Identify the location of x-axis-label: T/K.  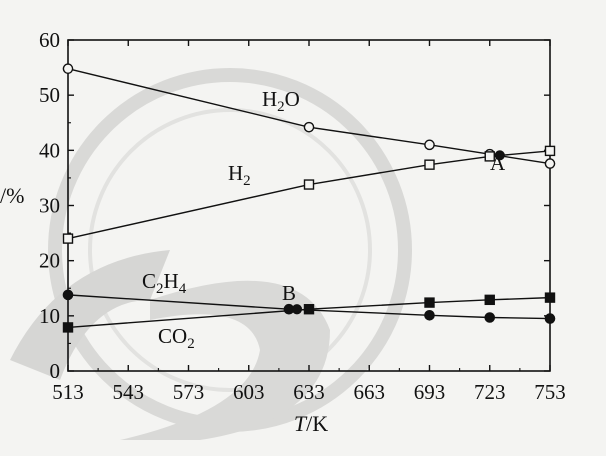
(311, 423).